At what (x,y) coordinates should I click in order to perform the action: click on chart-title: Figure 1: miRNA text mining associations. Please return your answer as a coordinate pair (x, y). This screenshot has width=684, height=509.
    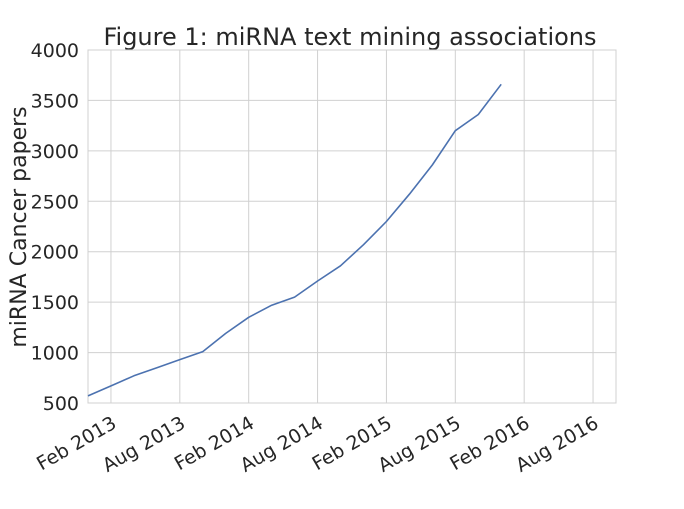
    Looking at the image, I should click on (349, 37).